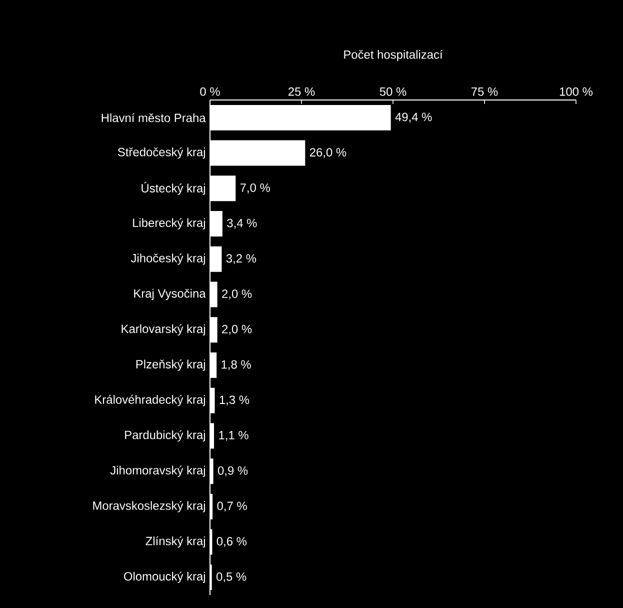  I want to click on data-label: 1,8 %, so click(236, 365).